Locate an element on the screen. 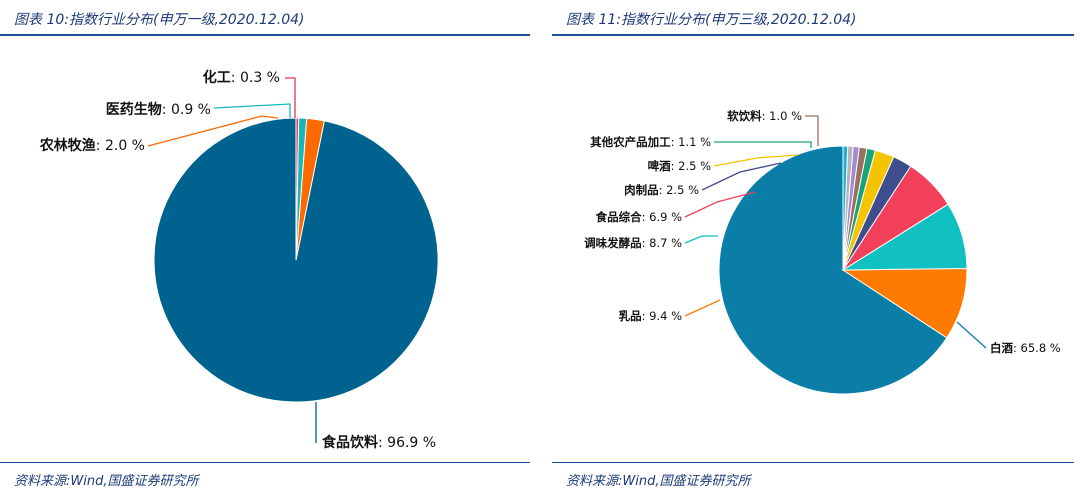 Image resolution: width=1080 pixels, height=504 pixels. leader-line-调味发酵品 is located at coordinates (701, 239).